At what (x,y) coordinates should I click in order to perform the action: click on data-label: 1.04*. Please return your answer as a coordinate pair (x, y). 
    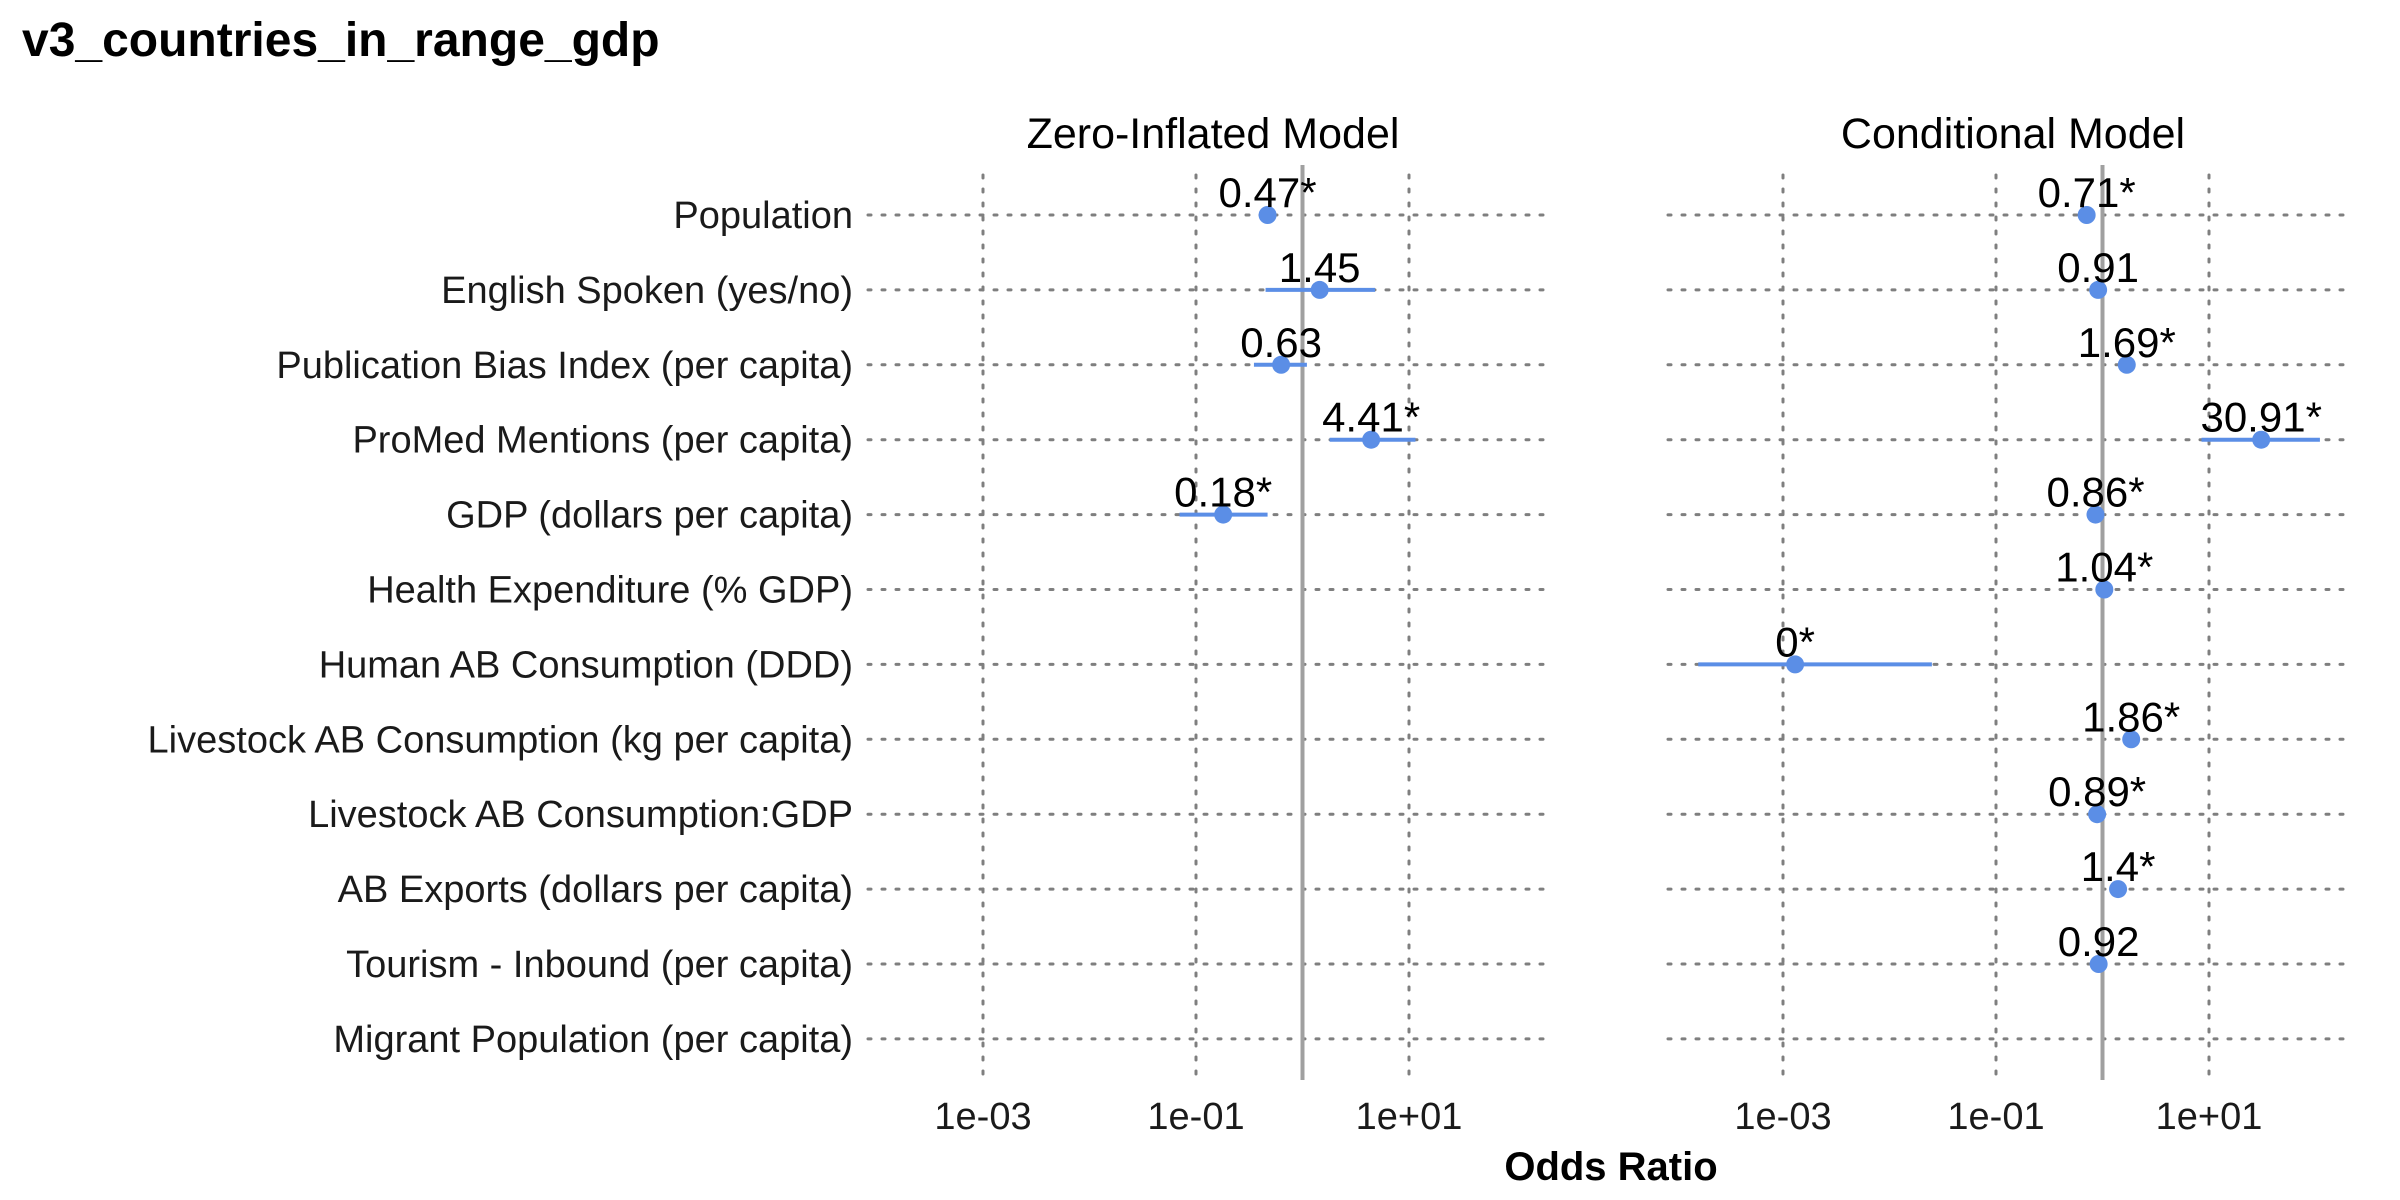
    Looking at the image, I should click on (2104, 567).